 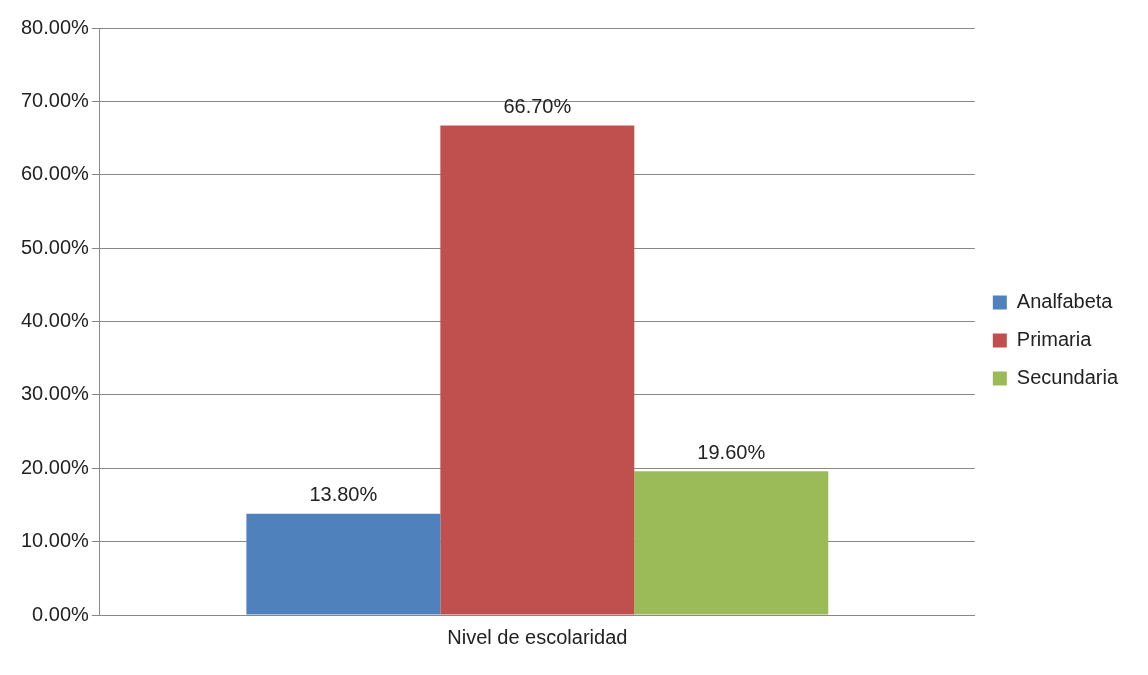 I want to click on legend-label: Secundaria, so click(x=1067, y=377).